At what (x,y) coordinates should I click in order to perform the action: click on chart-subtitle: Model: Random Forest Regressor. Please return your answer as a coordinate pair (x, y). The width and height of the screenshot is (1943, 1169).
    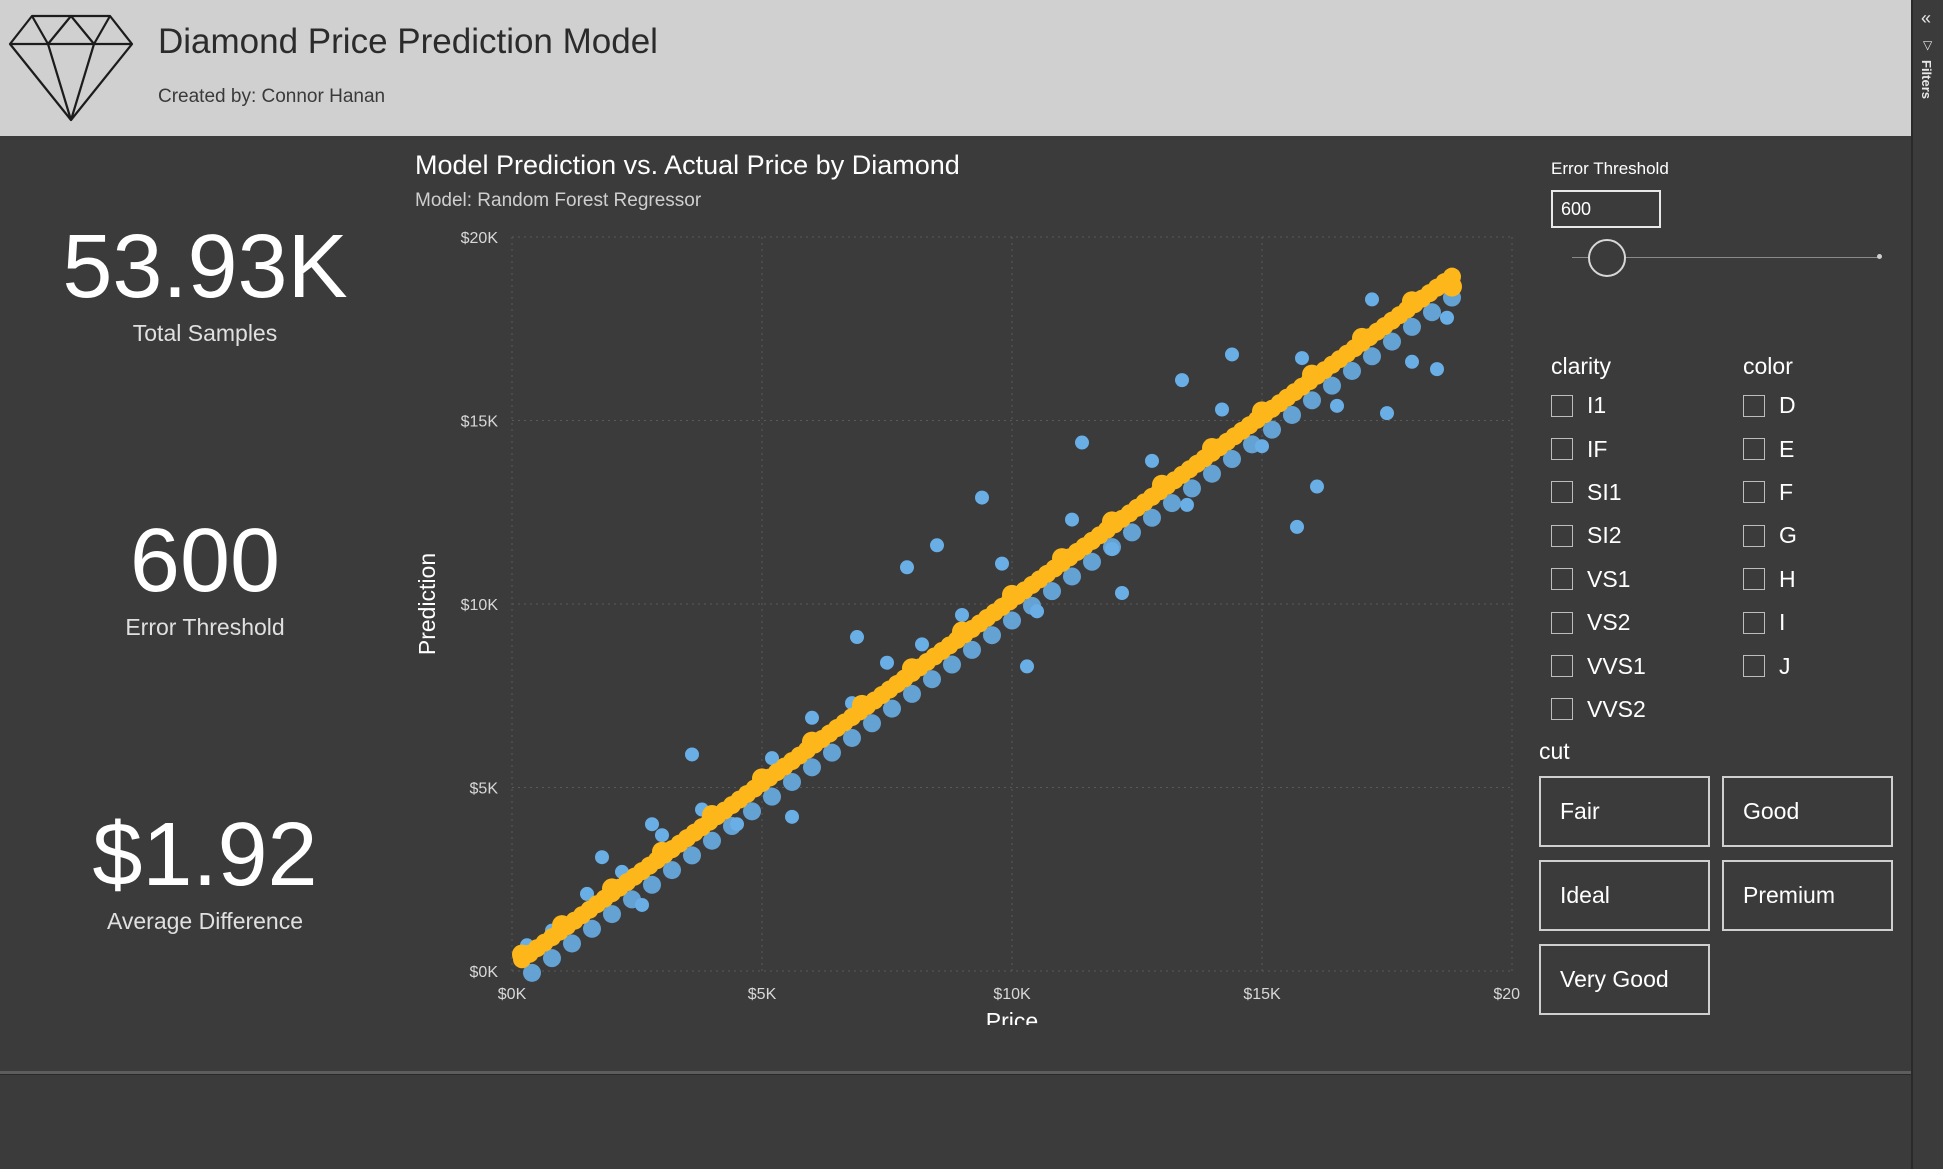
    Looking at the image, I should click on (558, 200).